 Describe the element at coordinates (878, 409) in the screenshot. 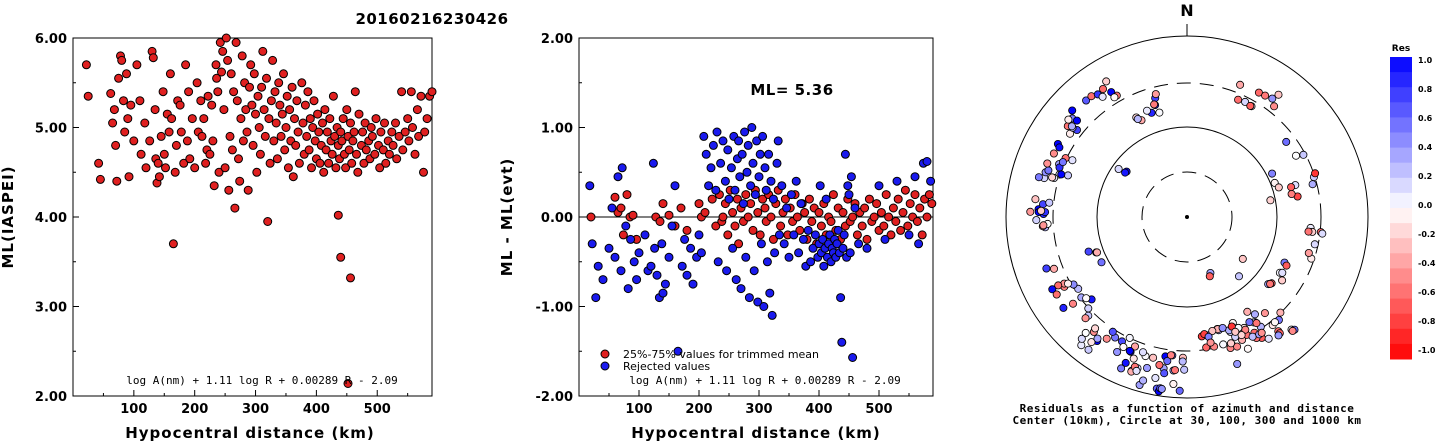

I see `chart2-x-tick-label: 500` at that location.